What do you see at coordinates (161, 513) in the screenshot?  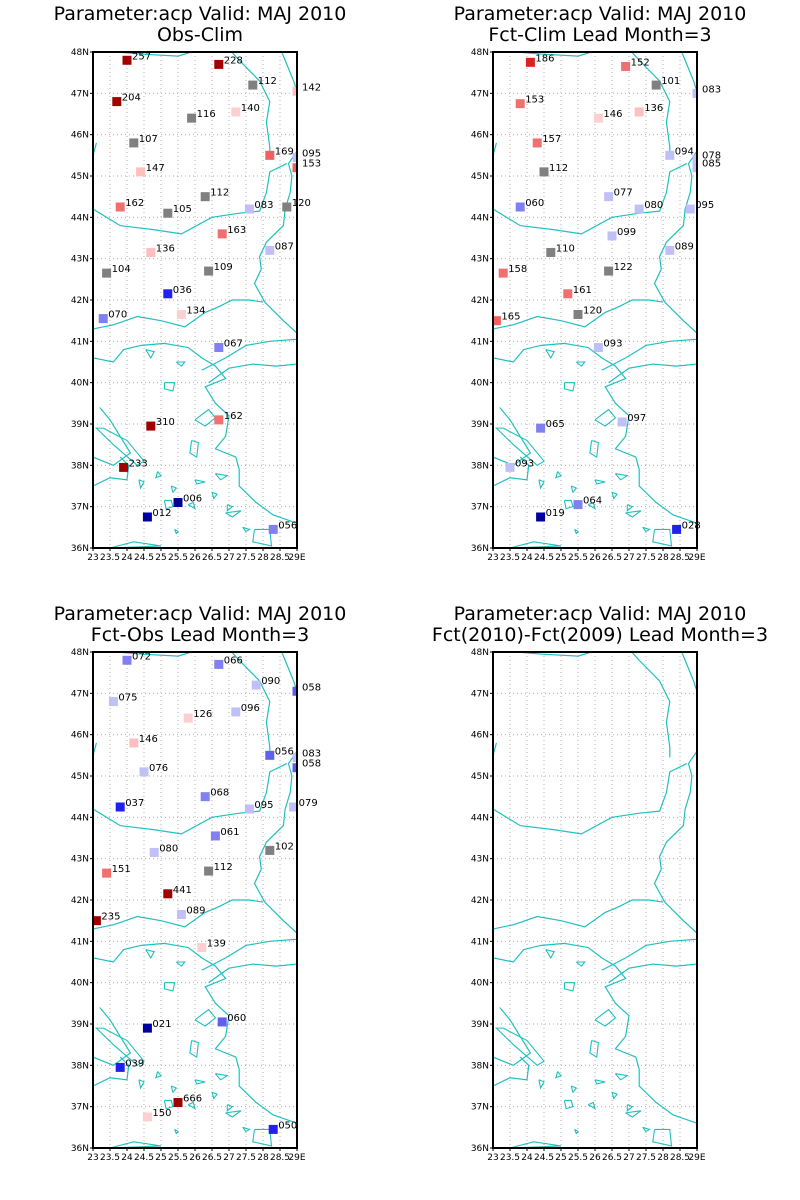 I see `station-value-label: 012` at bounding box center [161, 513].